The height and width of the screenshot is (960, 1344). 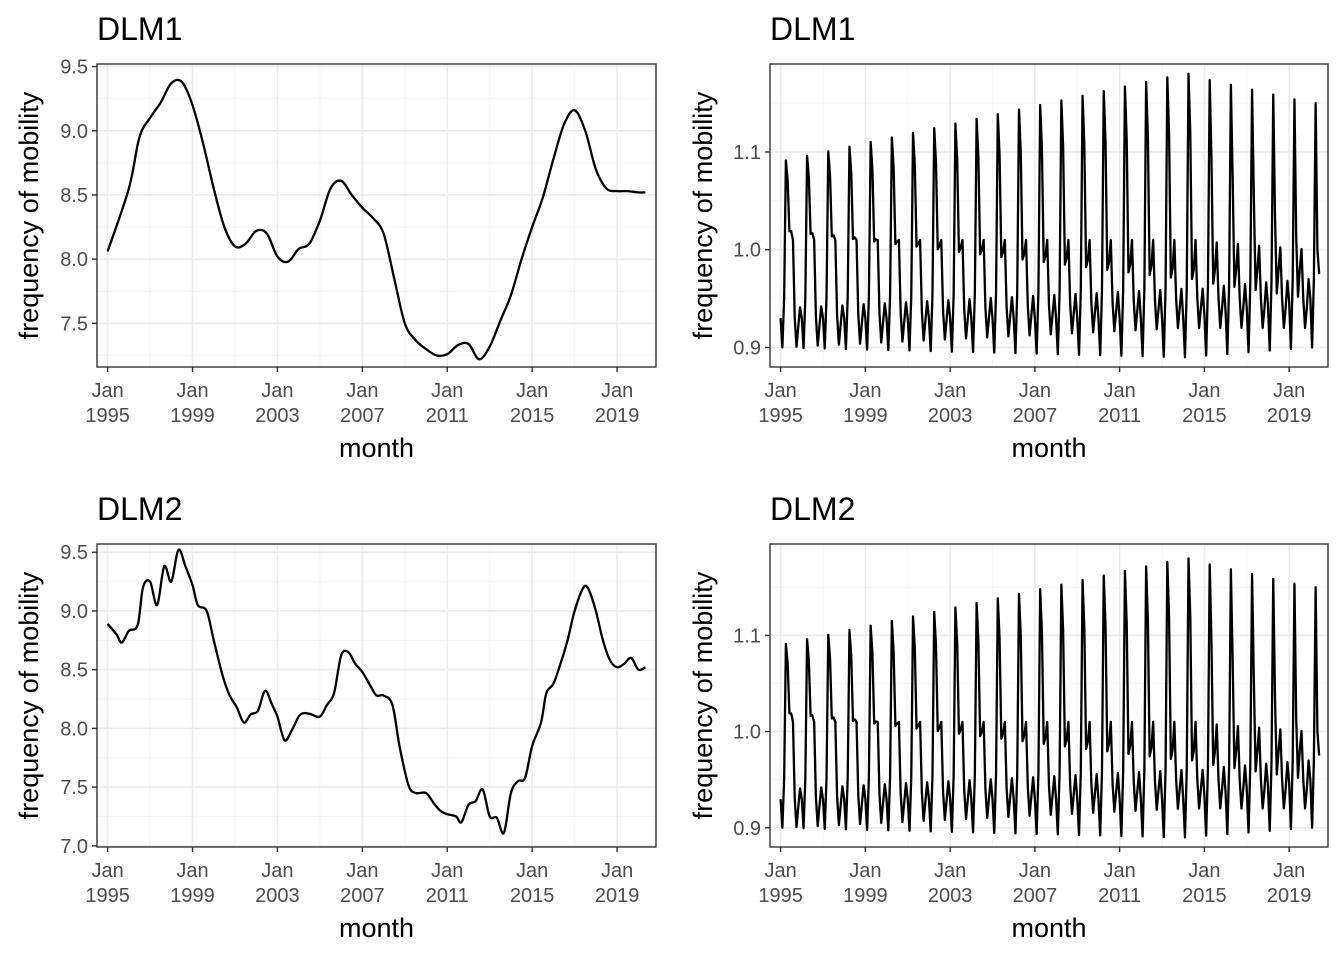 What do you see at coordinates (78, 700) in the screenshot?
I see `y-axis: 7.0 7.5 8.0 8.5 9.0 9.5` at bounding box center [78, 700].